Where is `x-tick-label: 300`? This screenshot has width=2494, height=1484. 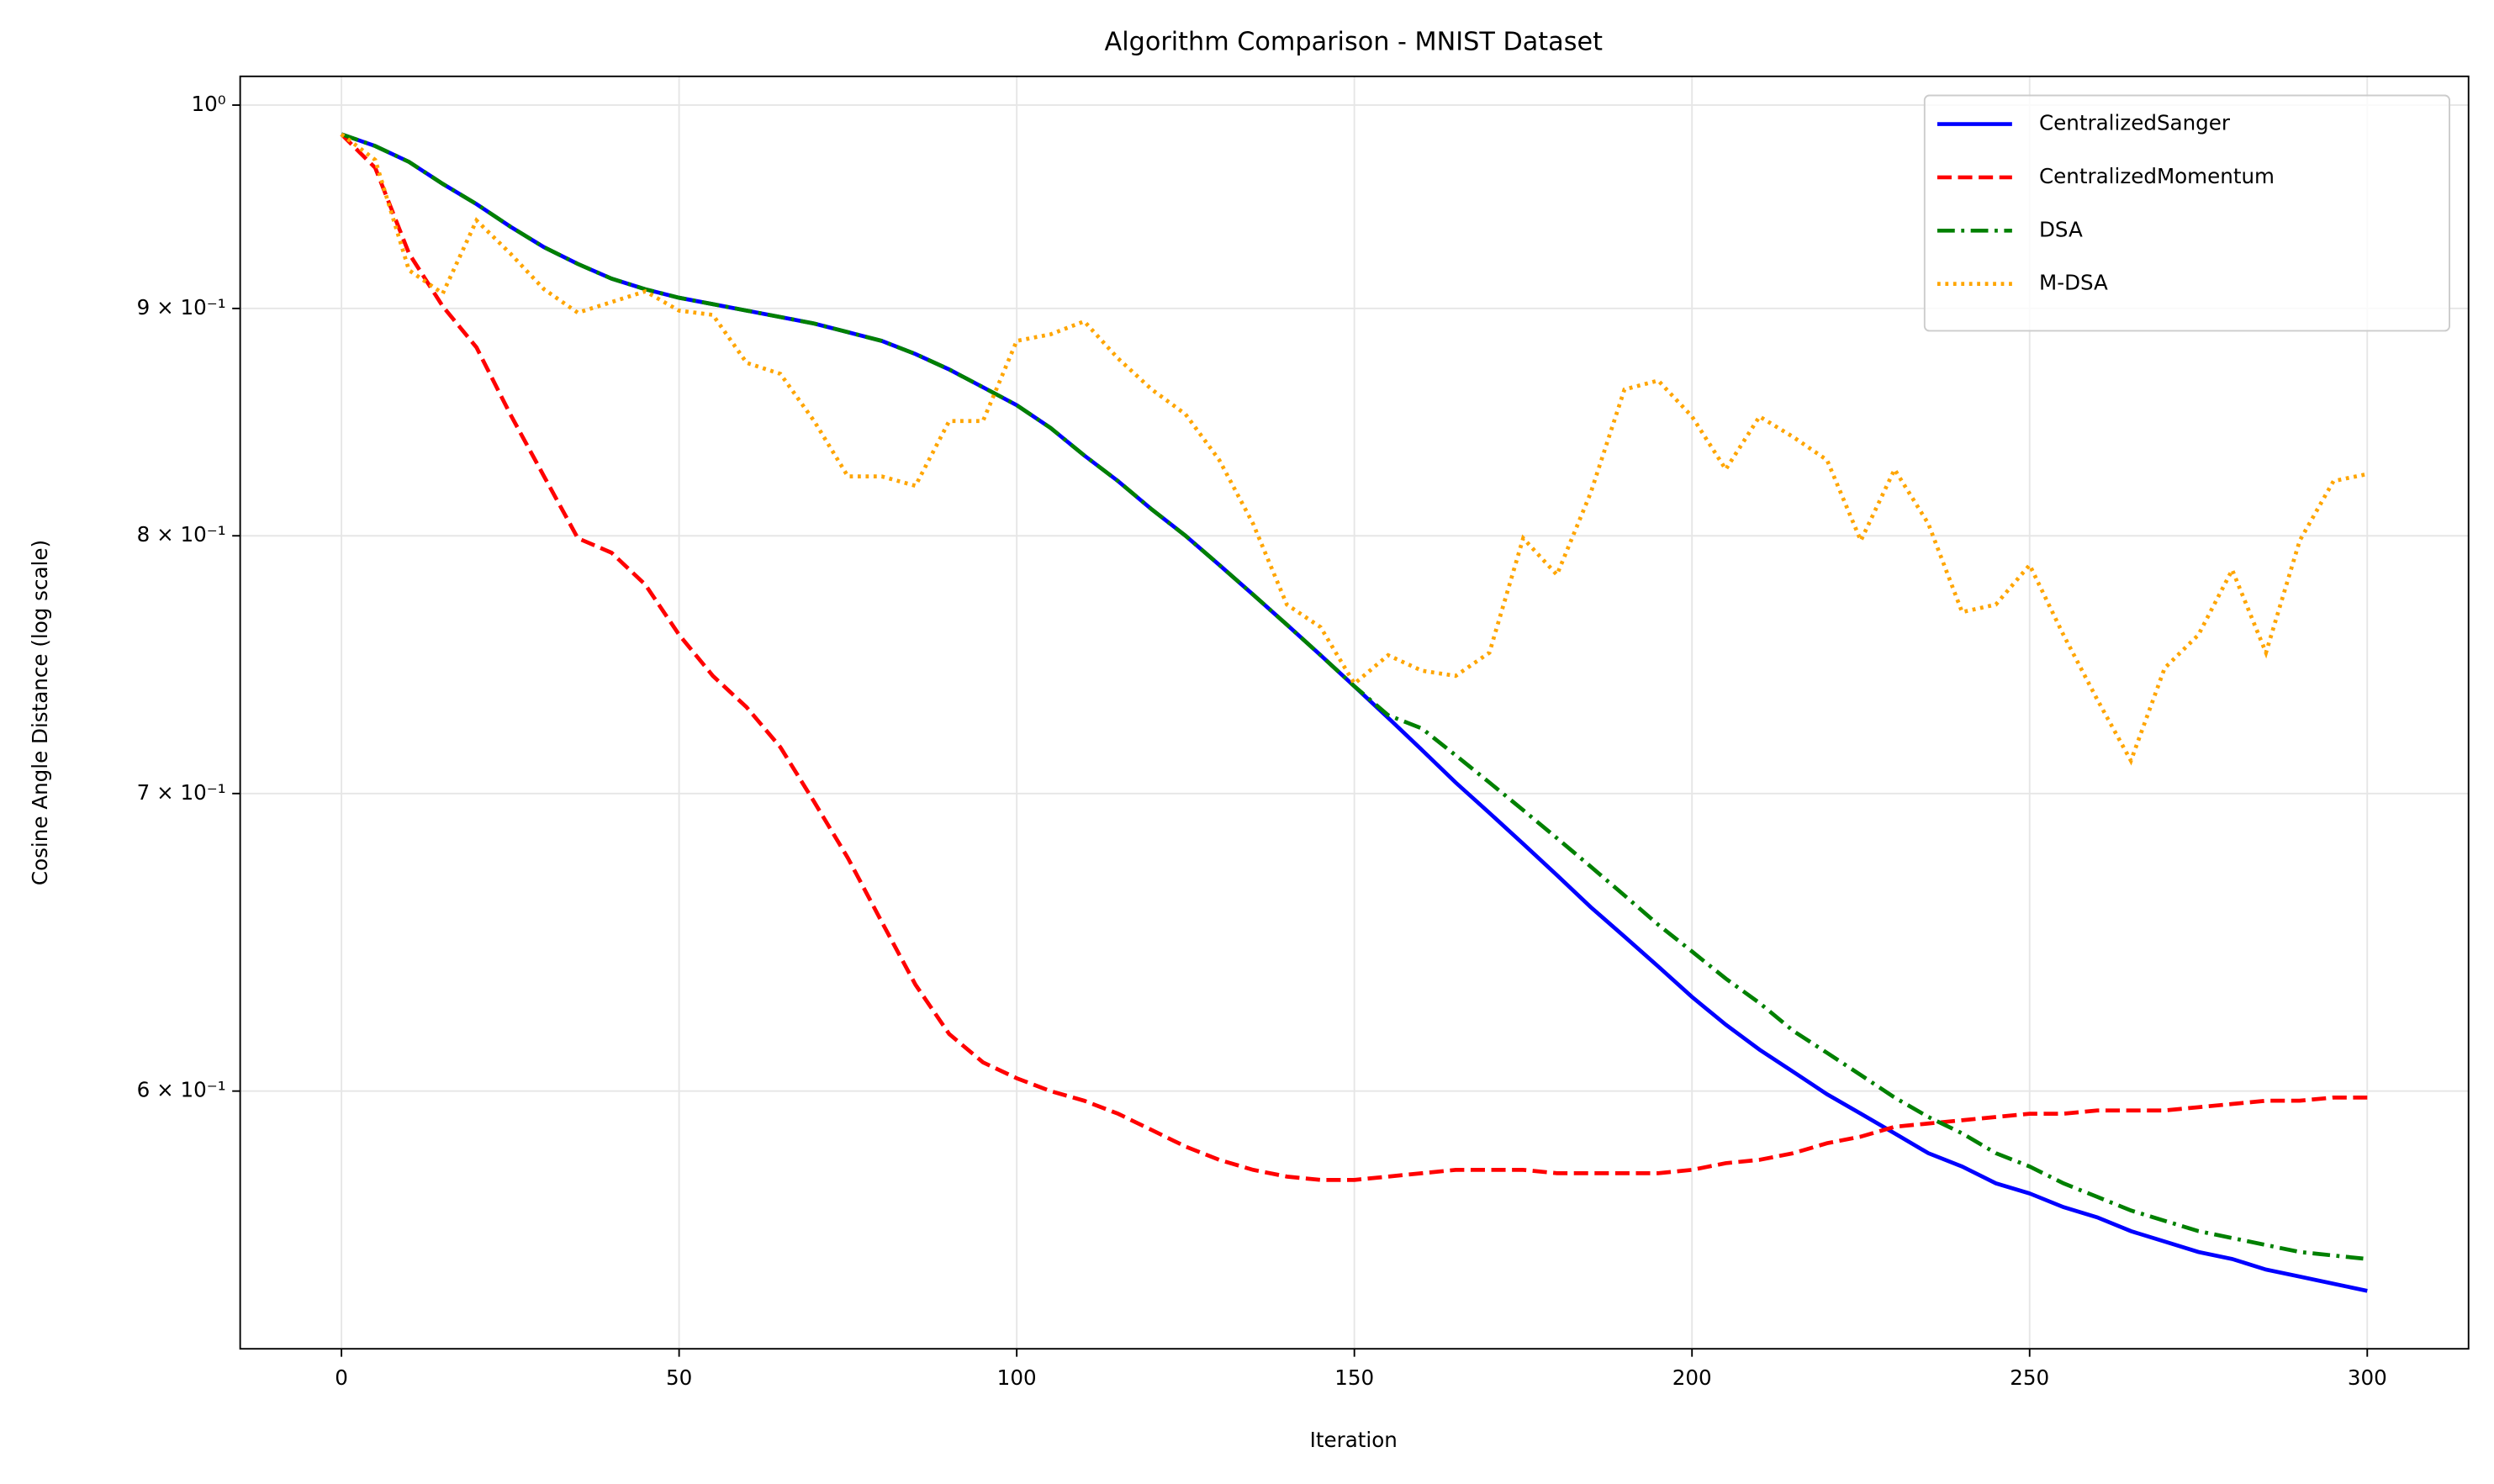 x-tick-label: 300 is located at coordinates (2367, 1377).